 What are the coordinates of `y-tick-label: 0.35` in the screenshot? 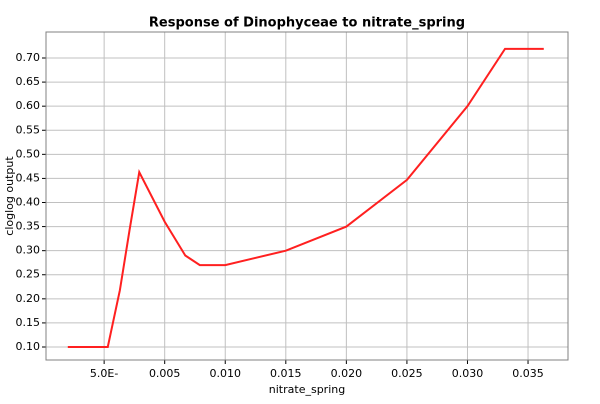 It's located at (28, 226).